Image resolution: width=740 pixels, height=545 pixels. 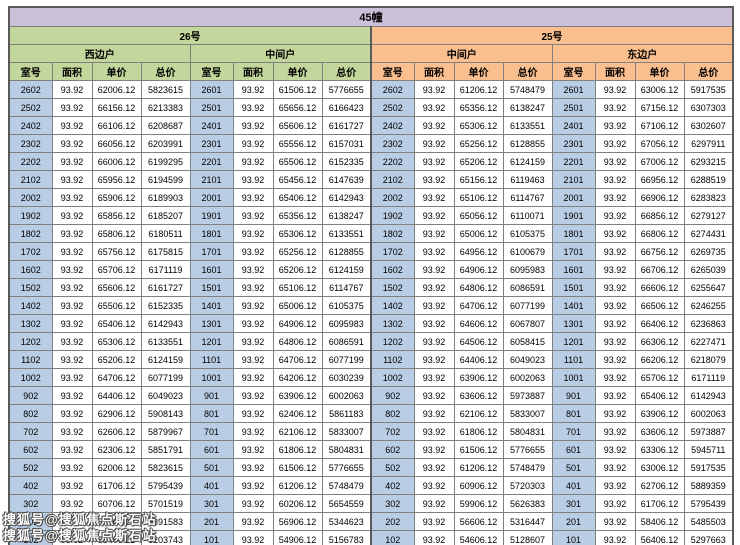 I want to click on price-cell: 54906.12, so click(x=297, y=537).